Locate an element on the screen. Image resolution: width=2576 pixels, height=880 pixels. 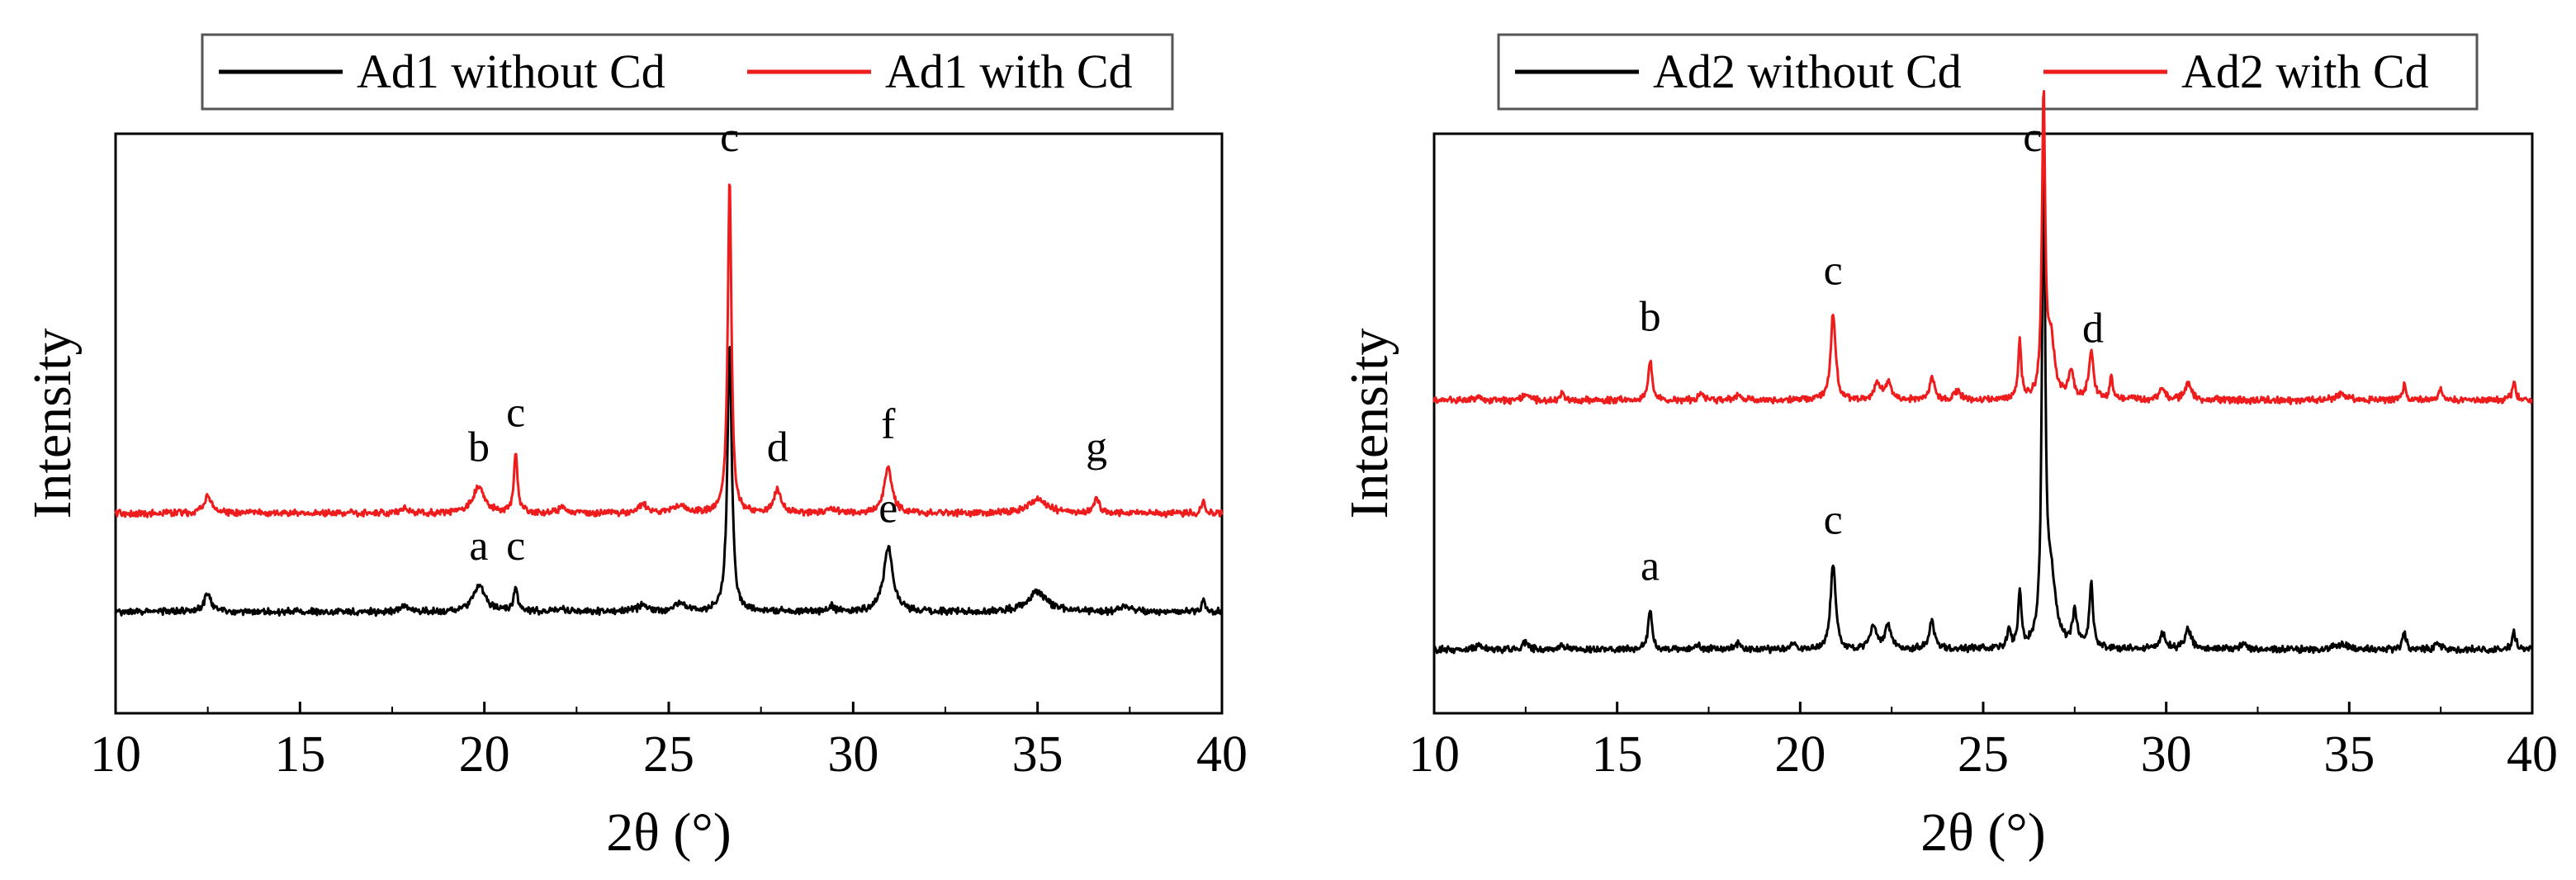
legend-label-series-1: Ad1 without Cd is located at coordinates (511, 71).